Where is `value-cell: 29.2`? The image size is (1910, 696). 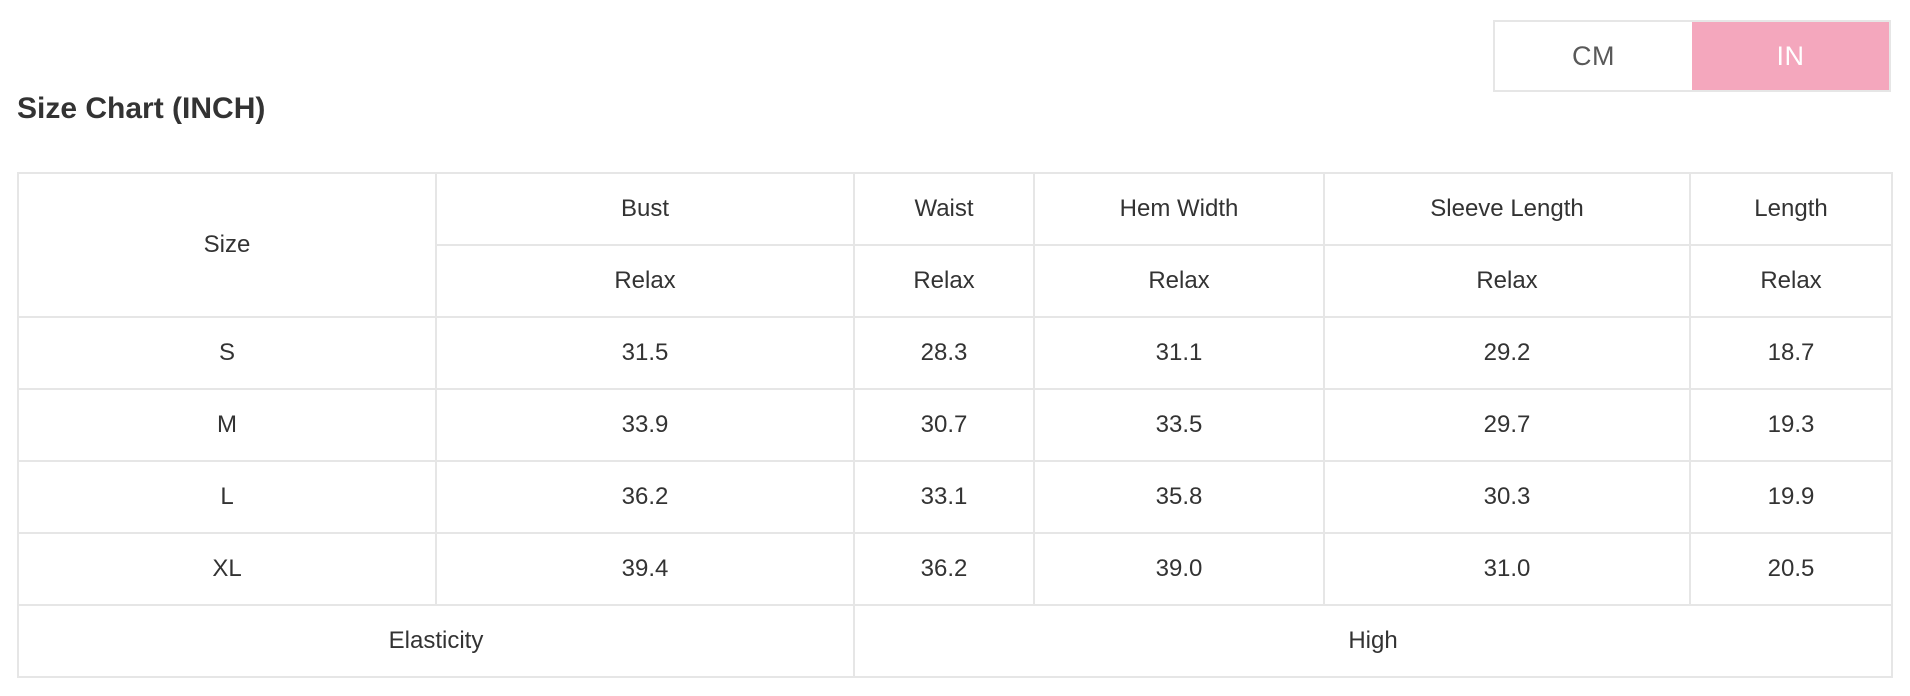 value-cell: 29.2 is located at coordinates (1507, 353).